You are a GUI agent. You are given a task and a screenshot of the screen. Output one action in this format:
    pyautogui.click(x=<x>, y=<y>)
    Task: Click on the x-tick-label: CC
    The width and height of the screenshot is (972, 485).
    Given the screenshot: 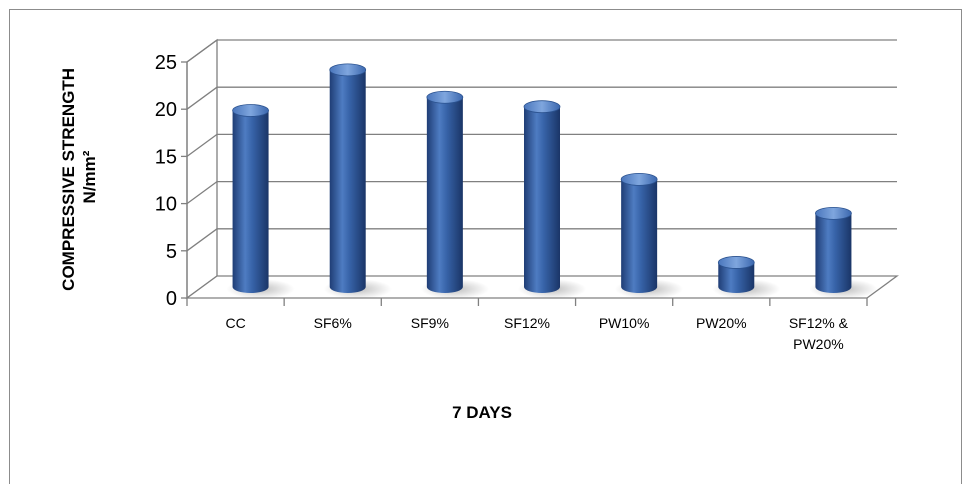 What is the action you would take?
    pyautogui.click(x=235, y=323)
    